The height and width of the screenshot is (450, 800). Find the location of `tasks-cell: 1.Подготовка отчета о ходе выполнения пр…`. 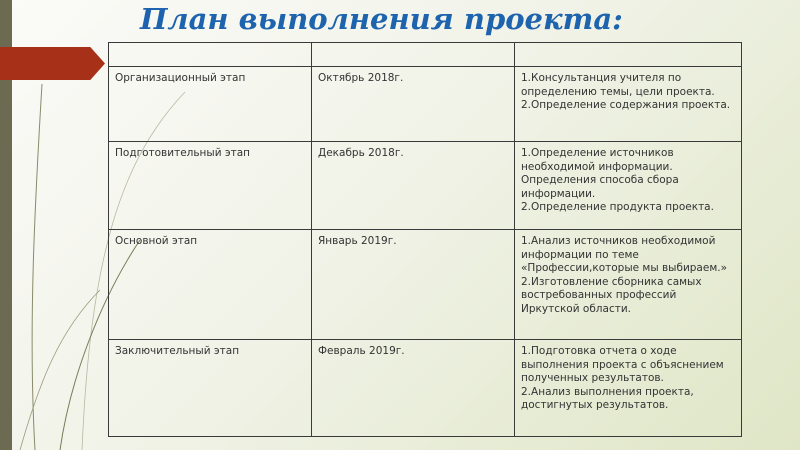

tasks-cell: 1.Подготовка отчета о ходе выполнения пр… is located at coordinates (628, 388).